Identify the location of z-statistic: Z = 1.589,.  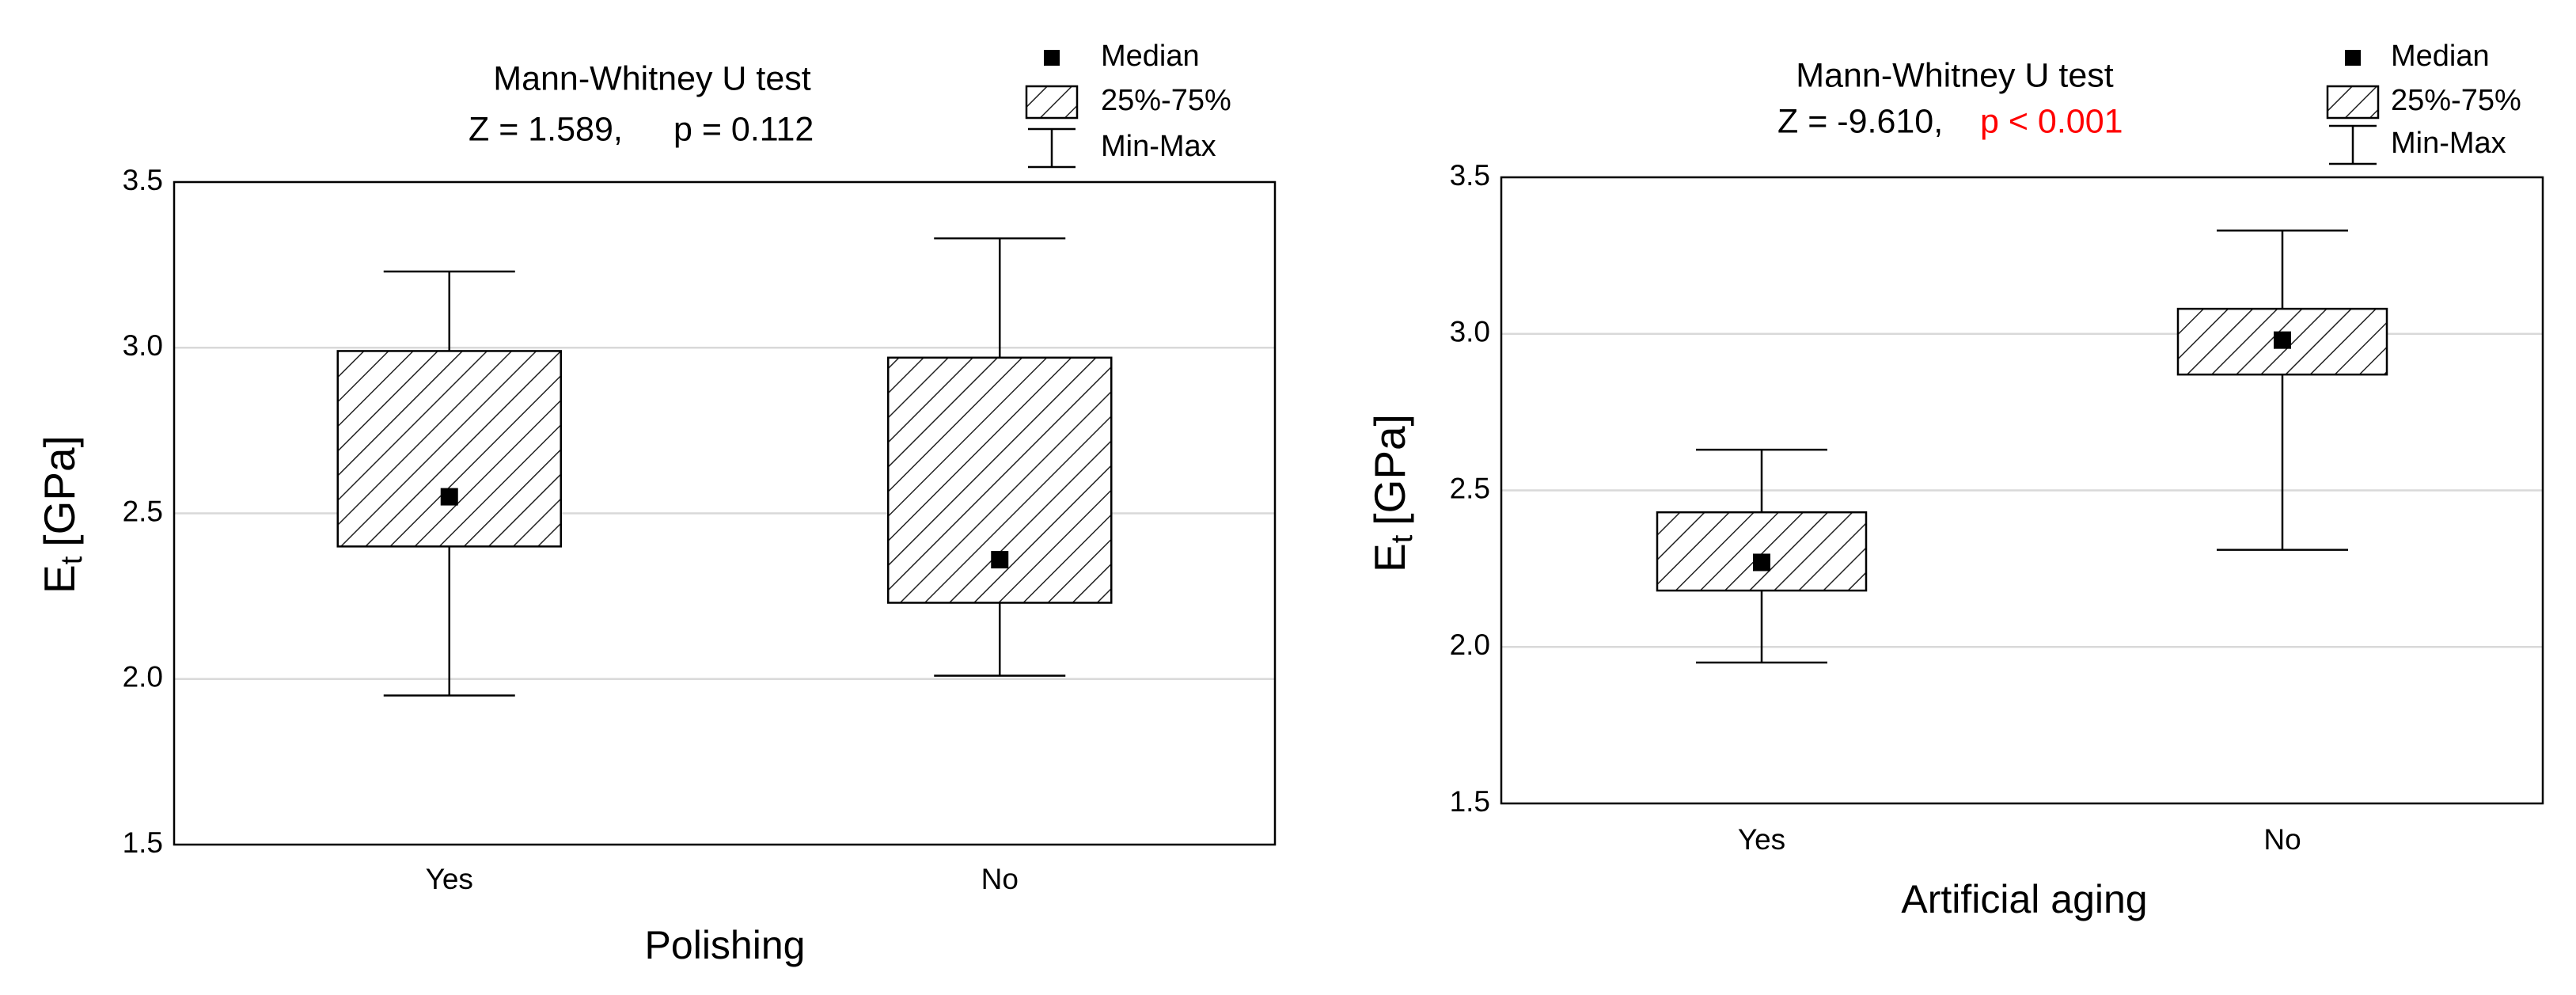
(546, 129).